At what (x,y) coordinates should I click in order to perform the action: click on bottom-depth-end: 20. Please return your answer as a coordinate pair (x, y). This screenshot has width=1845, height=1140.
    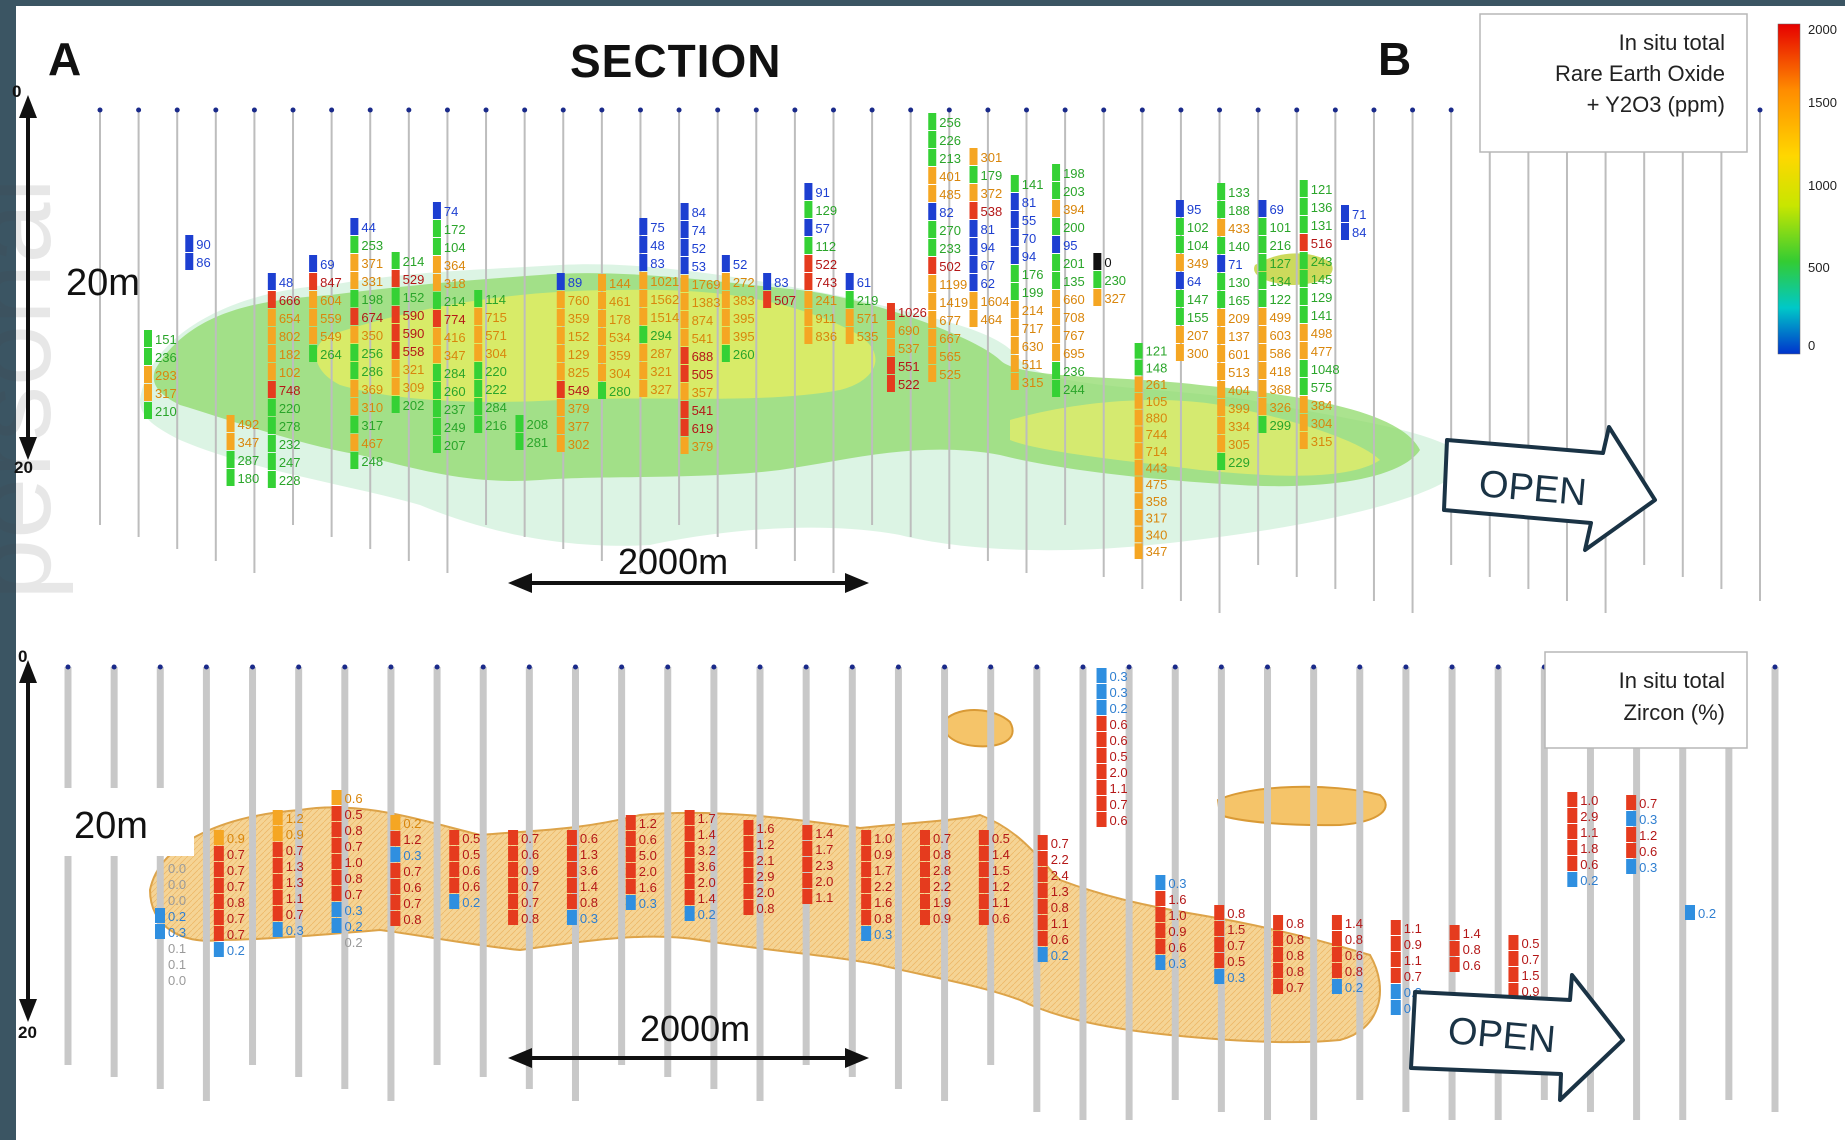
    Looking at the image, I should click on (27, 1032).